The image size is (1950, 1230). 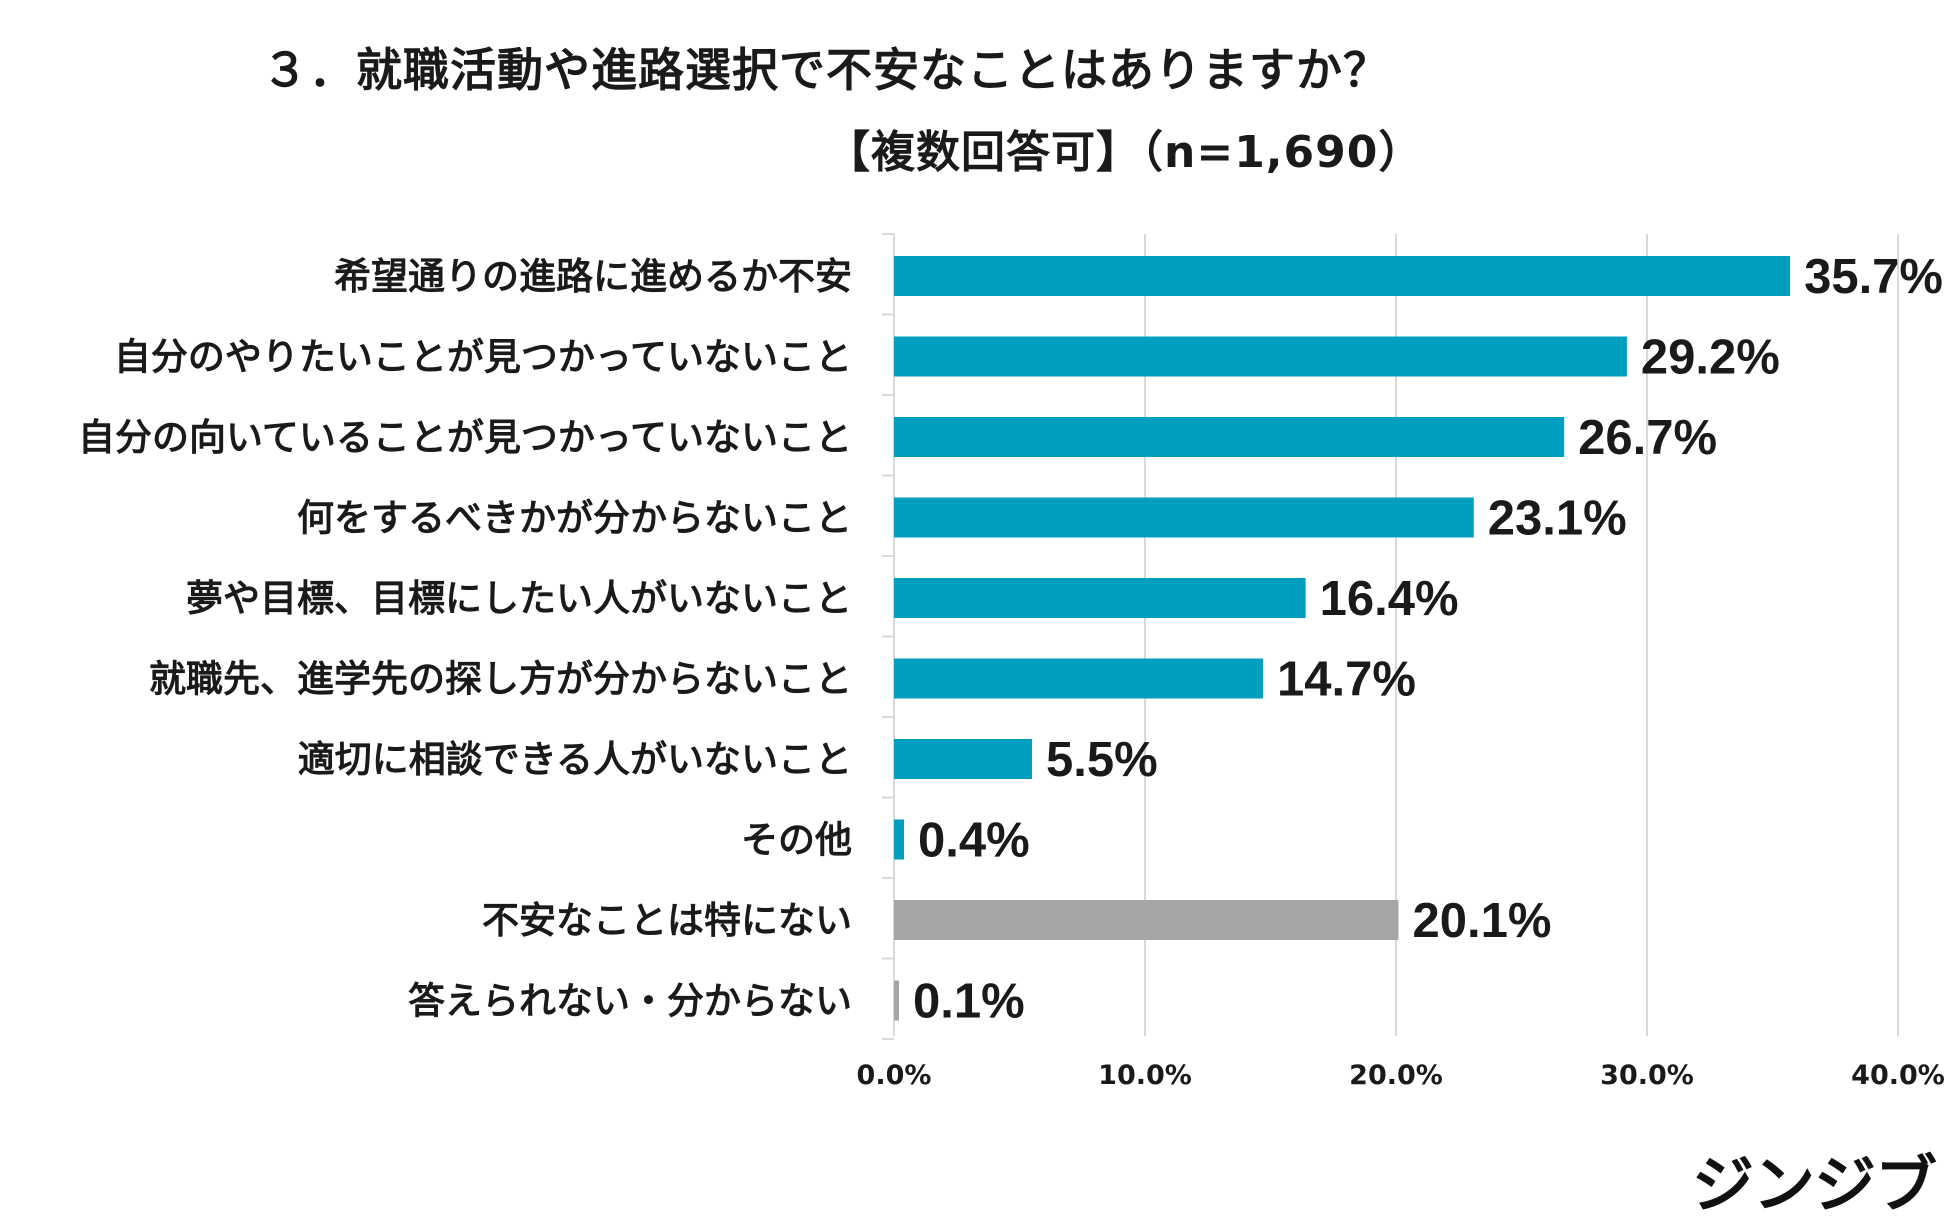 I want to click on category-label: 自分のやりたいことが見つかっていないこと, so click(x=483, y=357).